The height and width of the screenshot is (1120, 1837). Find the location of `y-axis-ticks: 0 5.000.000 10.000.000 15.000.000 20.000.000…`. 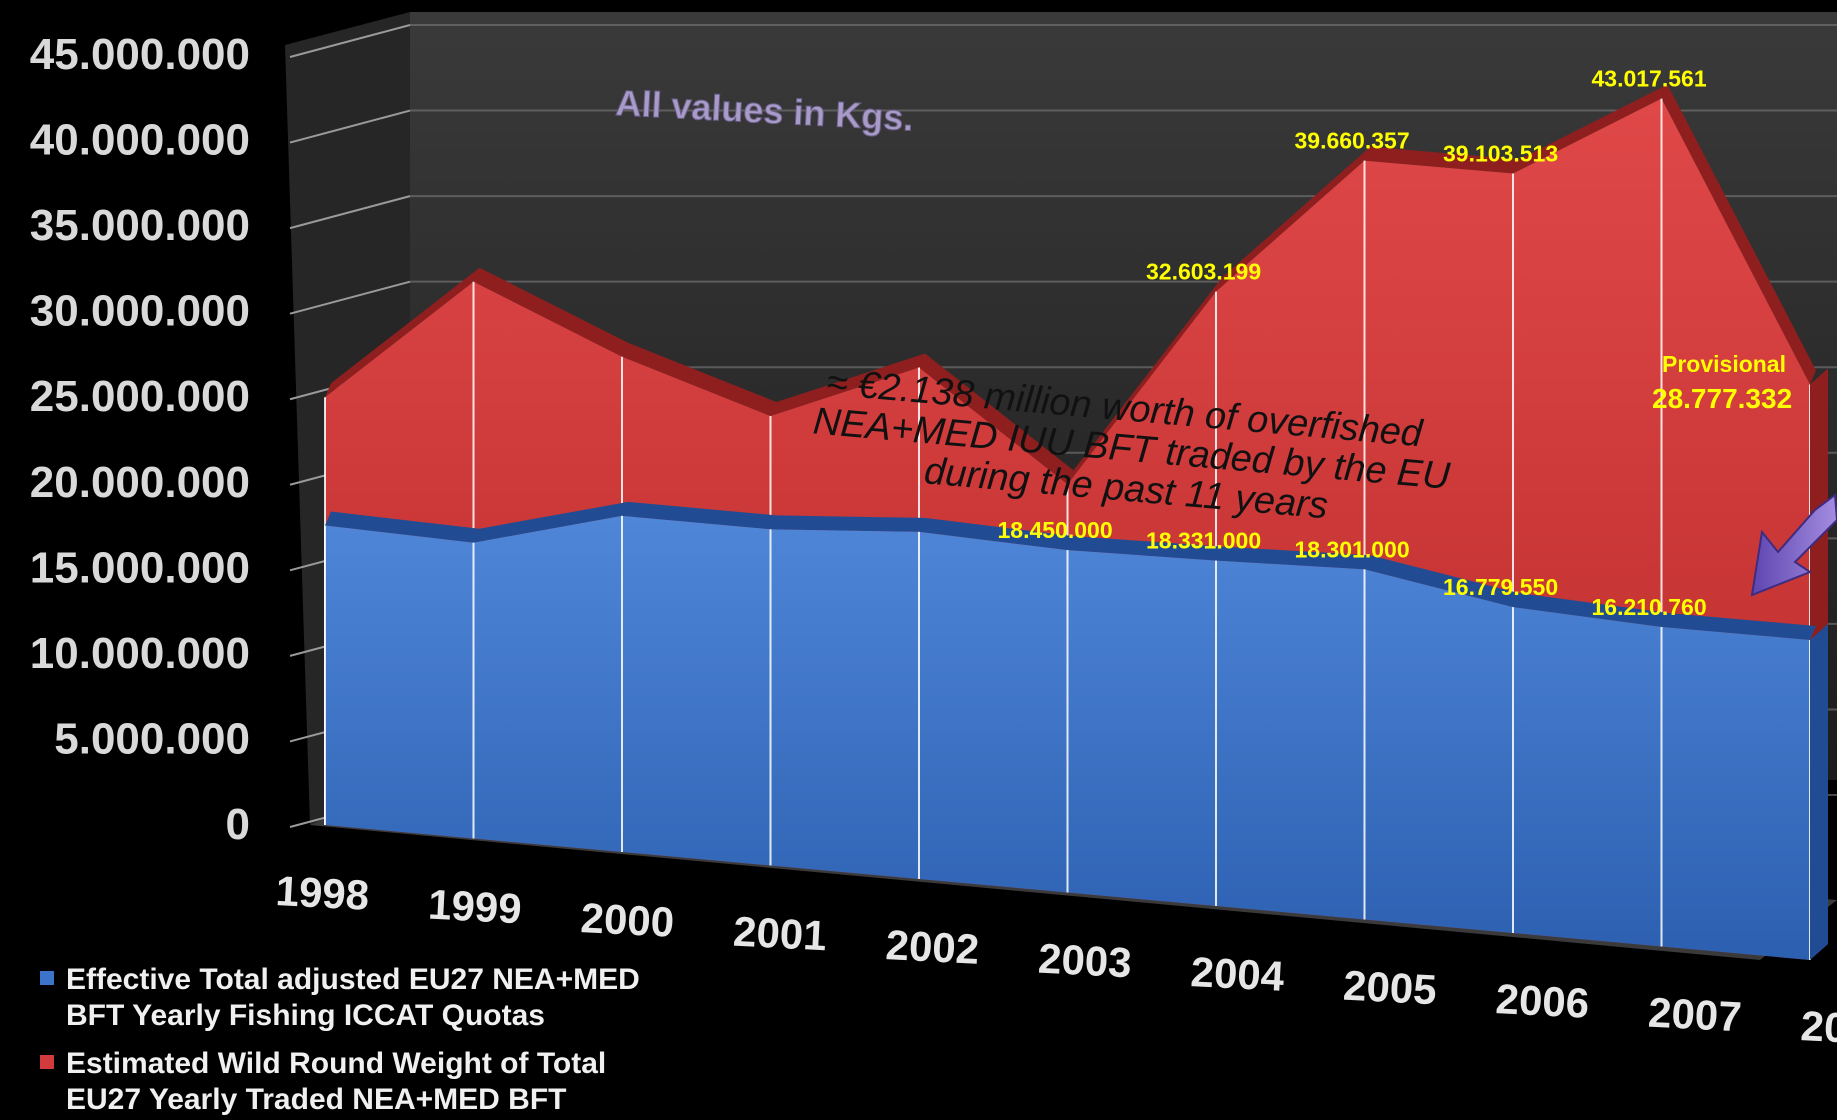

y-axis-ticks: 0 5.000.000 10.000.000 15.000.000 20.000.000… is located at coordinates (140, 439).